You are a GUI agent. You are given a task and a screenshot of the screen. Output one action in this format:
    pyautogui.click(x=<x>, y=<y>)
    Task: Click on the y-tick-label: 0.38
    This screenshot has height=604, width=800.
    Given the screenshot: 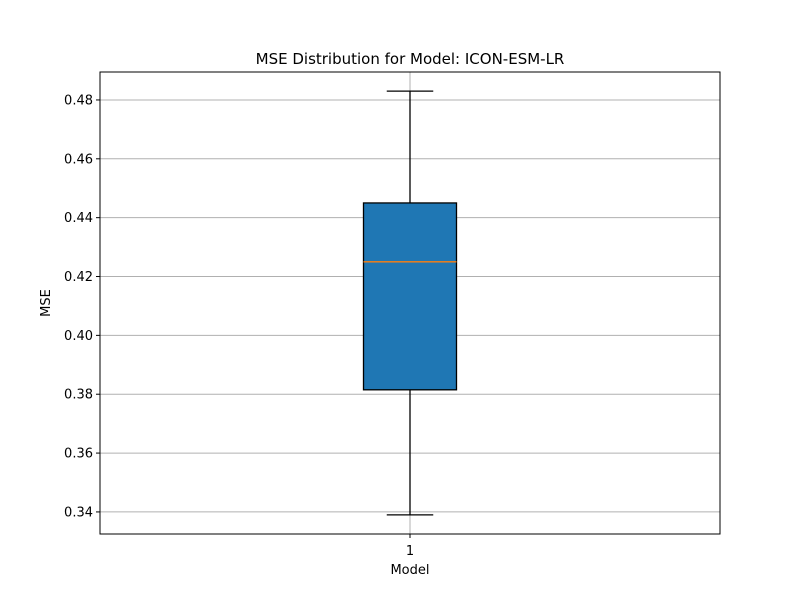 What is the action you would take?
    pyautogui.click(x=78, y=395)
    